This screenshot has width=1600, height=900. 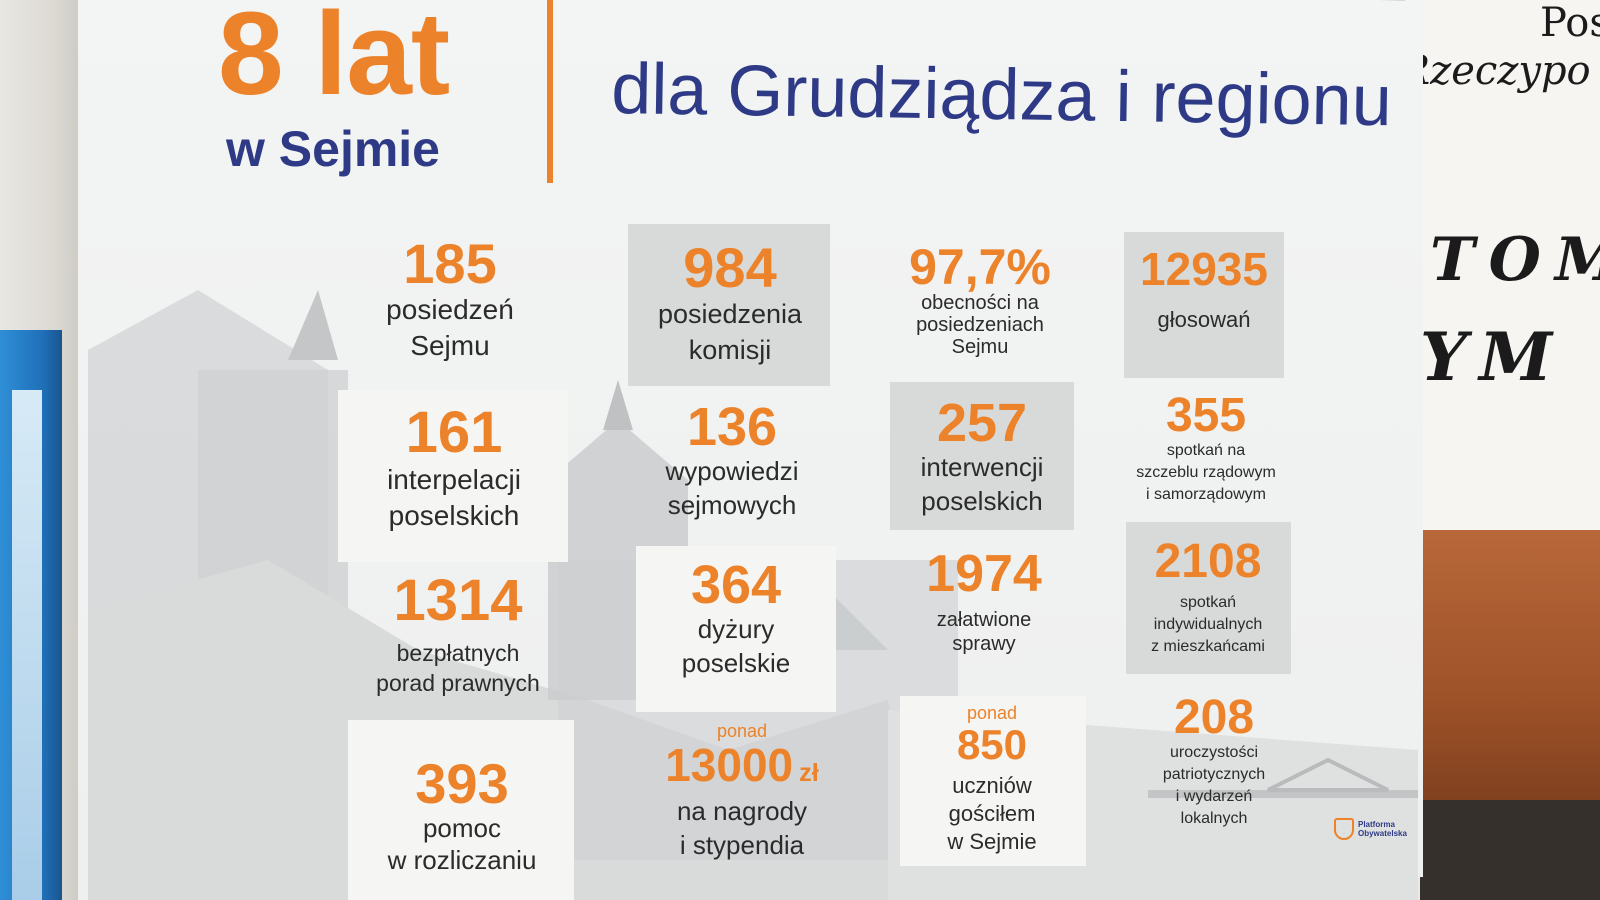 I want to click on stat-label: lokalnych, so click(x=1214, y=818).